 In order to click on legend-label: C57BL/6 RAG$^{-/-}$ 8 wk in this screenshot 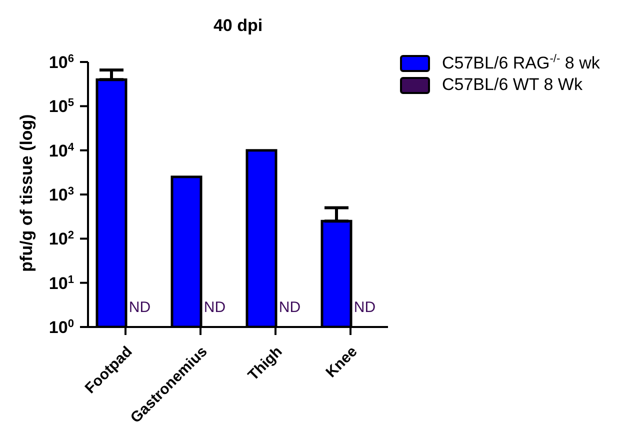, I will do `click(521, 62)`.